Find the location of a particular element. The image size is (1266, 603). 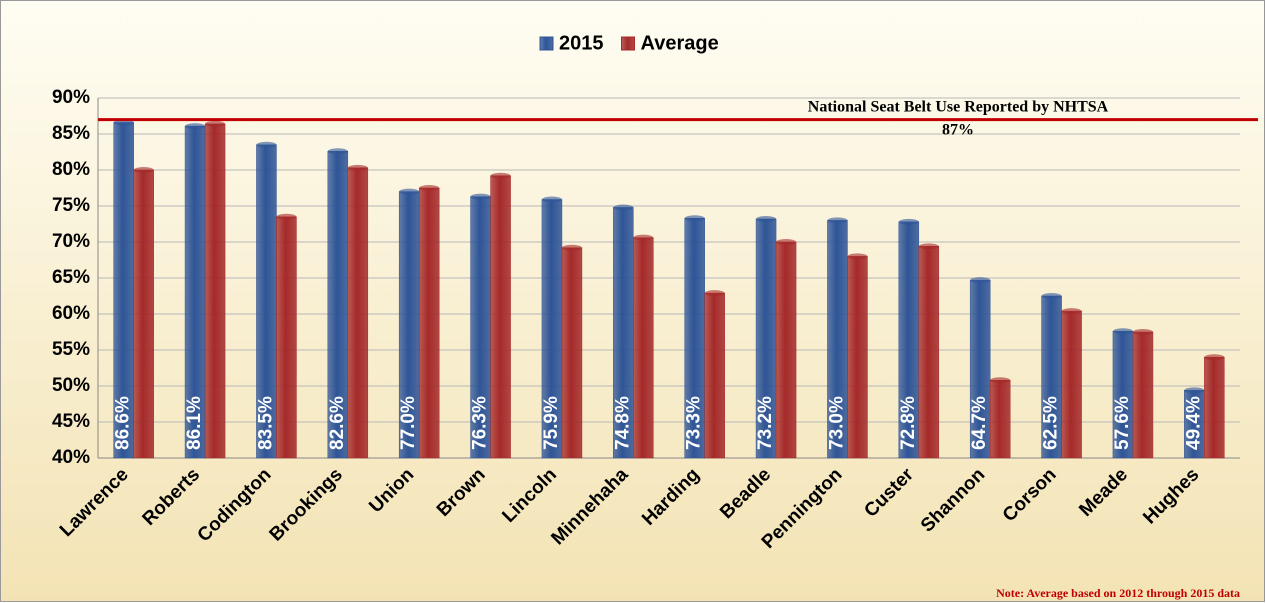

y-tick-label: 60% is located at coordinates (71, 313).